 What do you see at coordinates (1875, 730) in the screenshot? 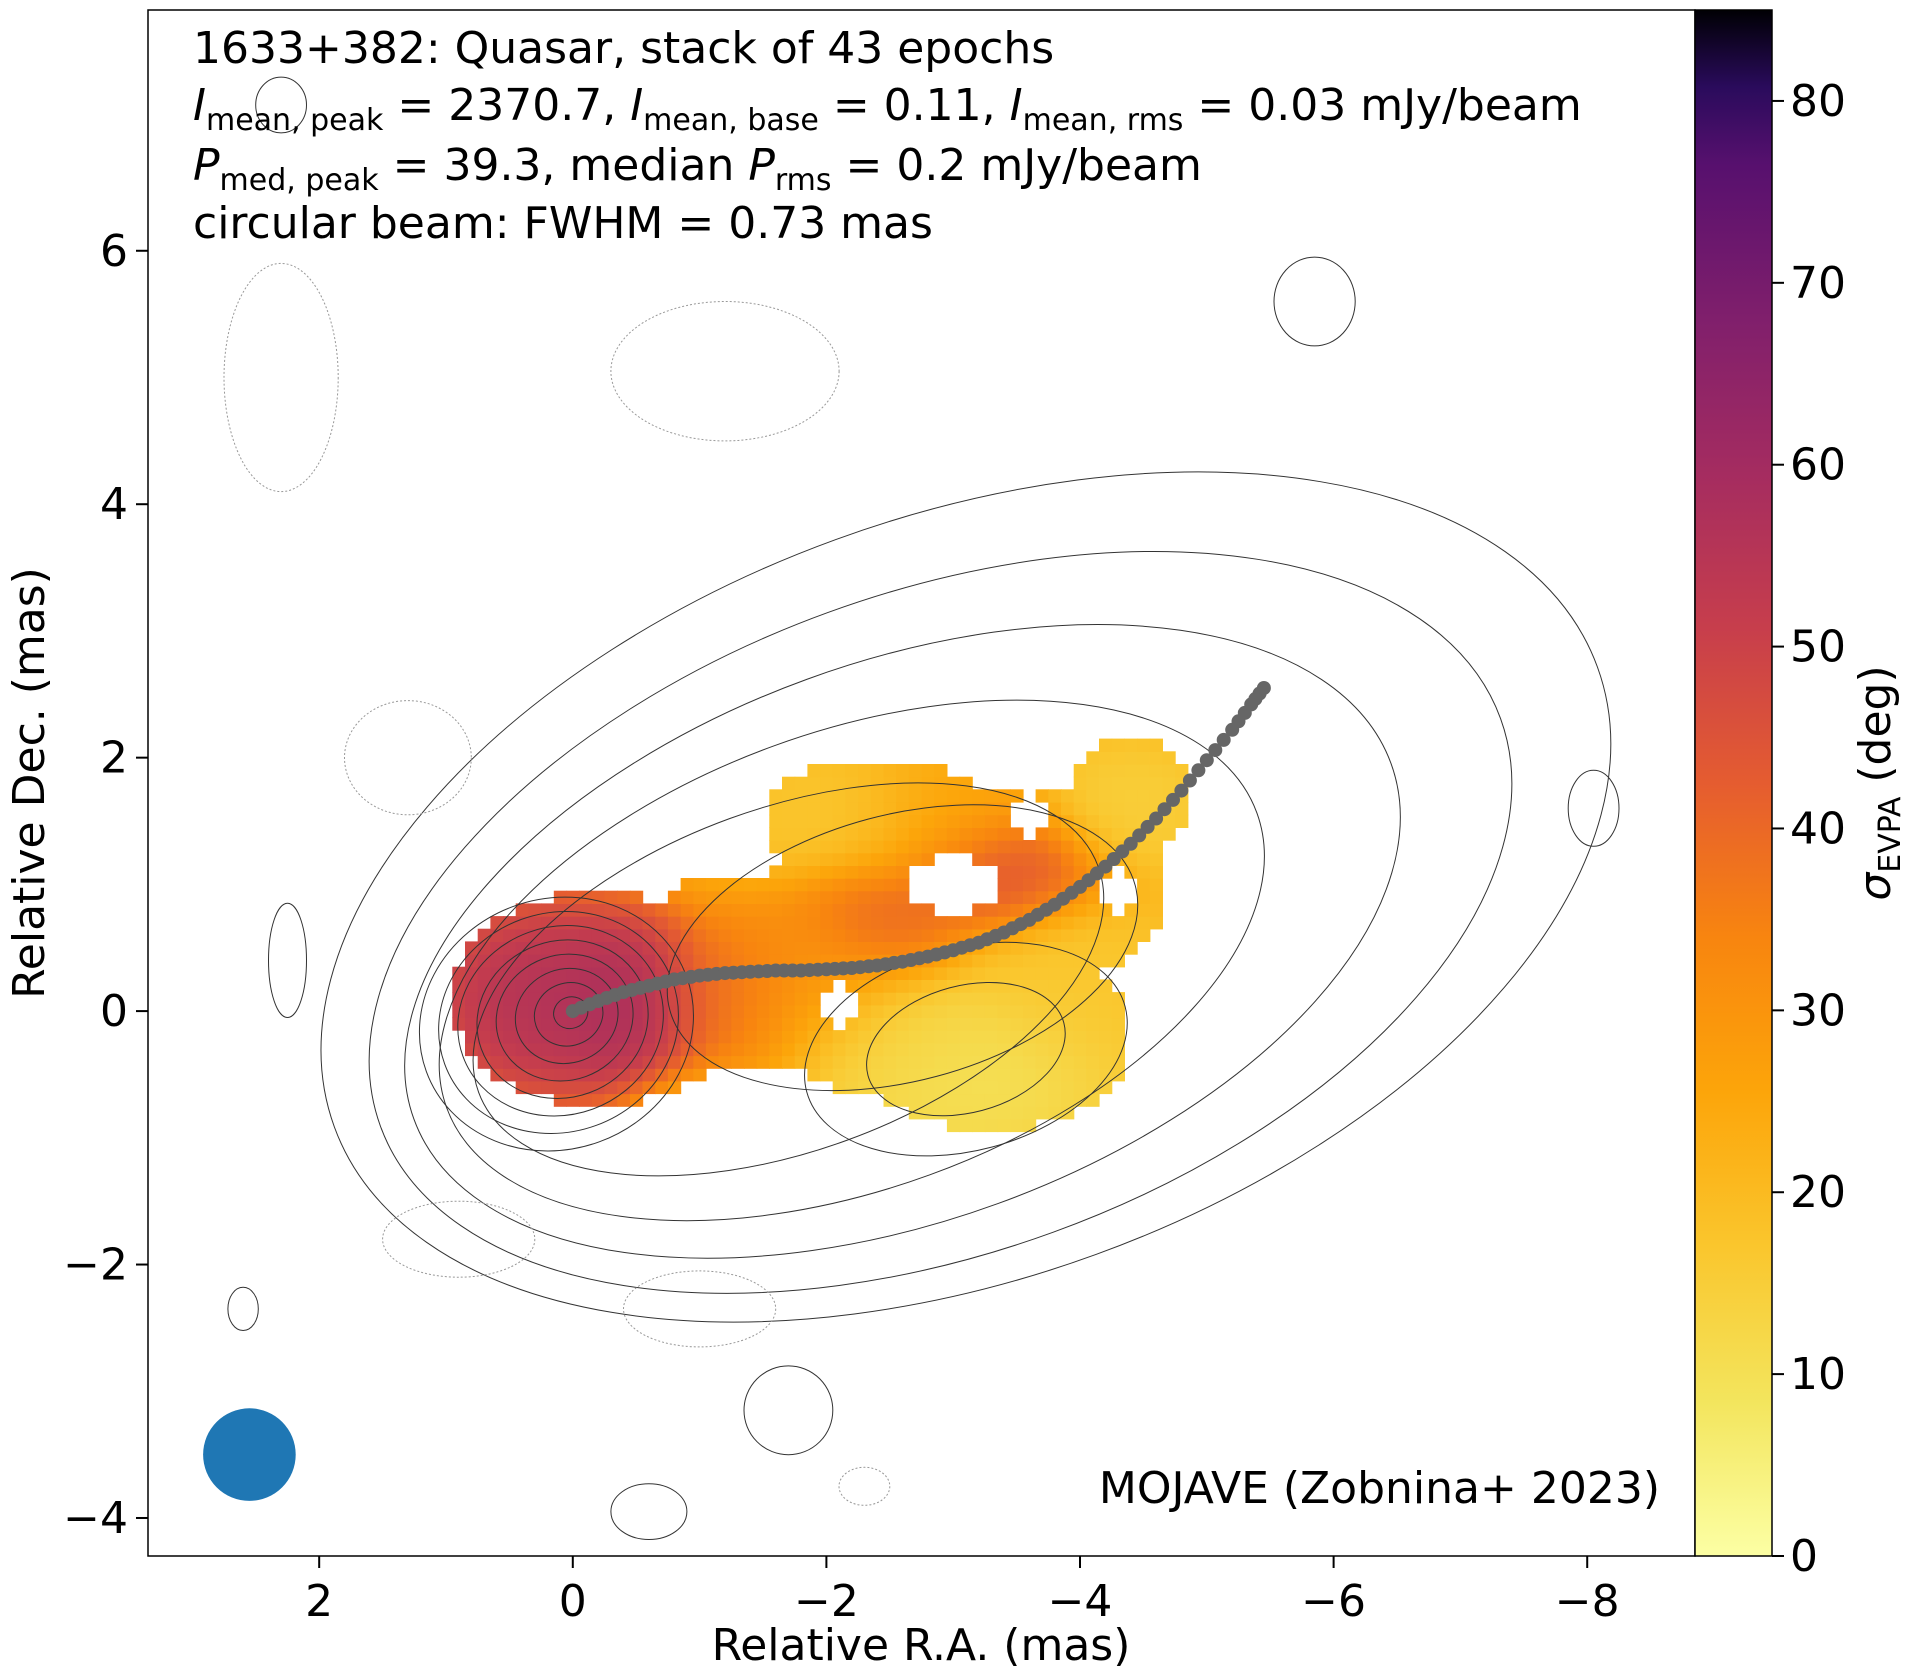
I see `colorbar-label-unit: (deg)` at bounding box center [1875, 730].